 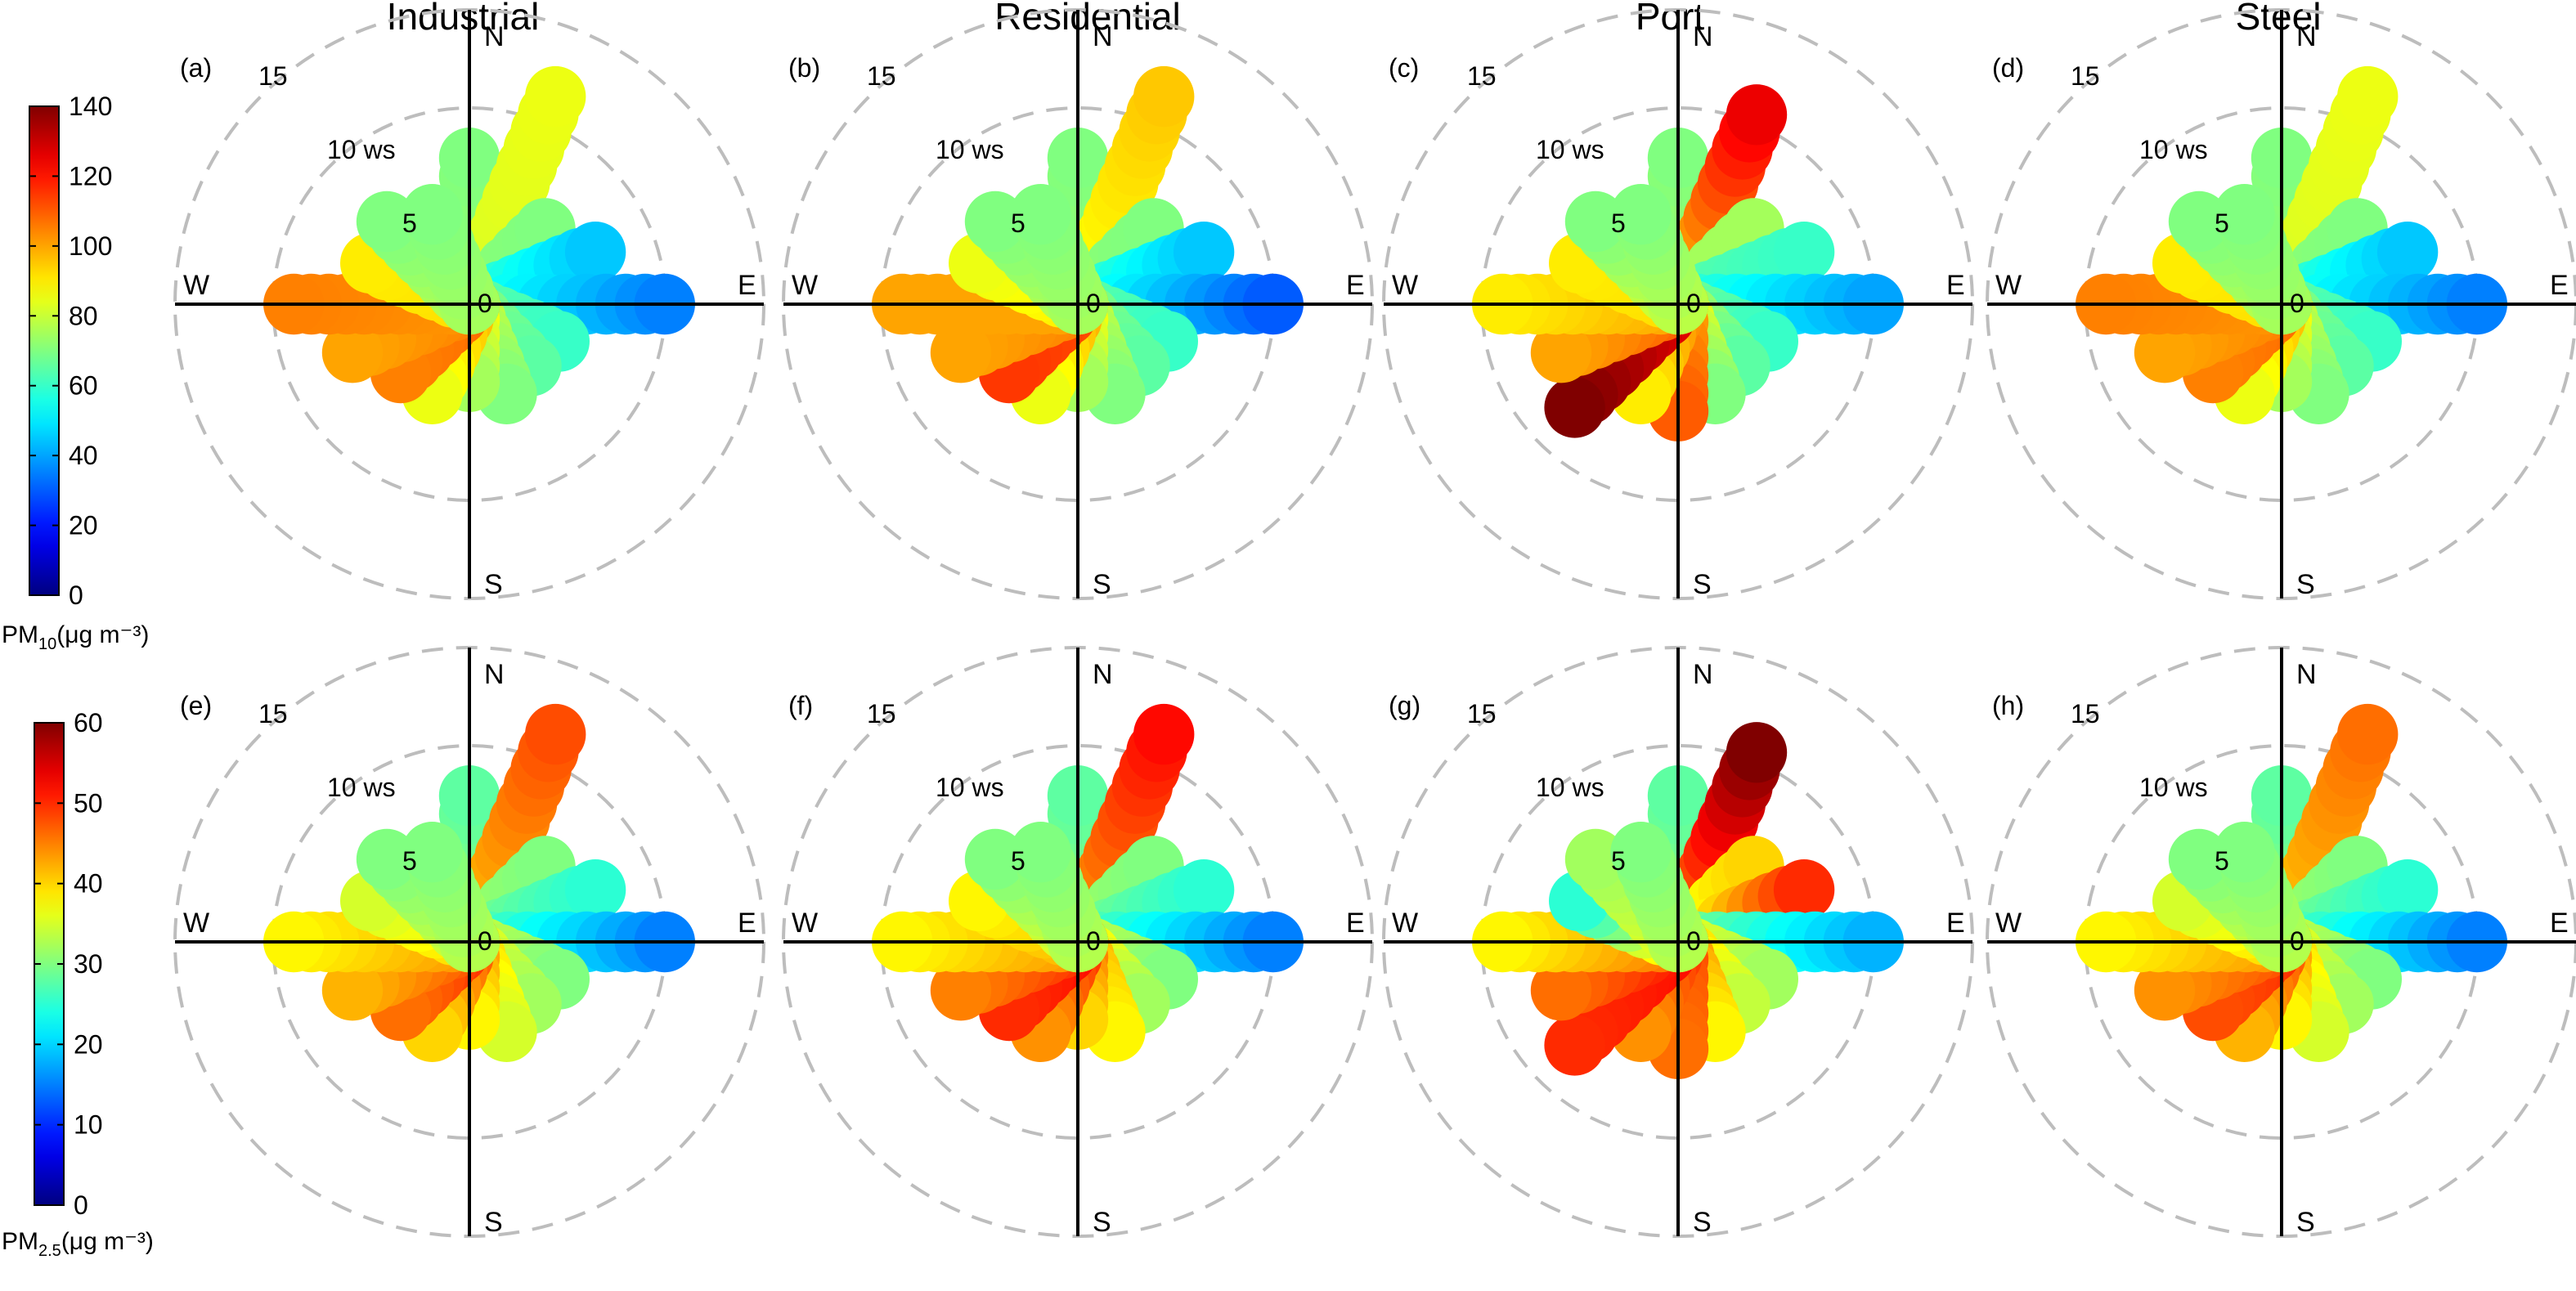 I want to click on colorbar-pm10-label-unit: (μg m⁻³), so click(x=103, y=634).